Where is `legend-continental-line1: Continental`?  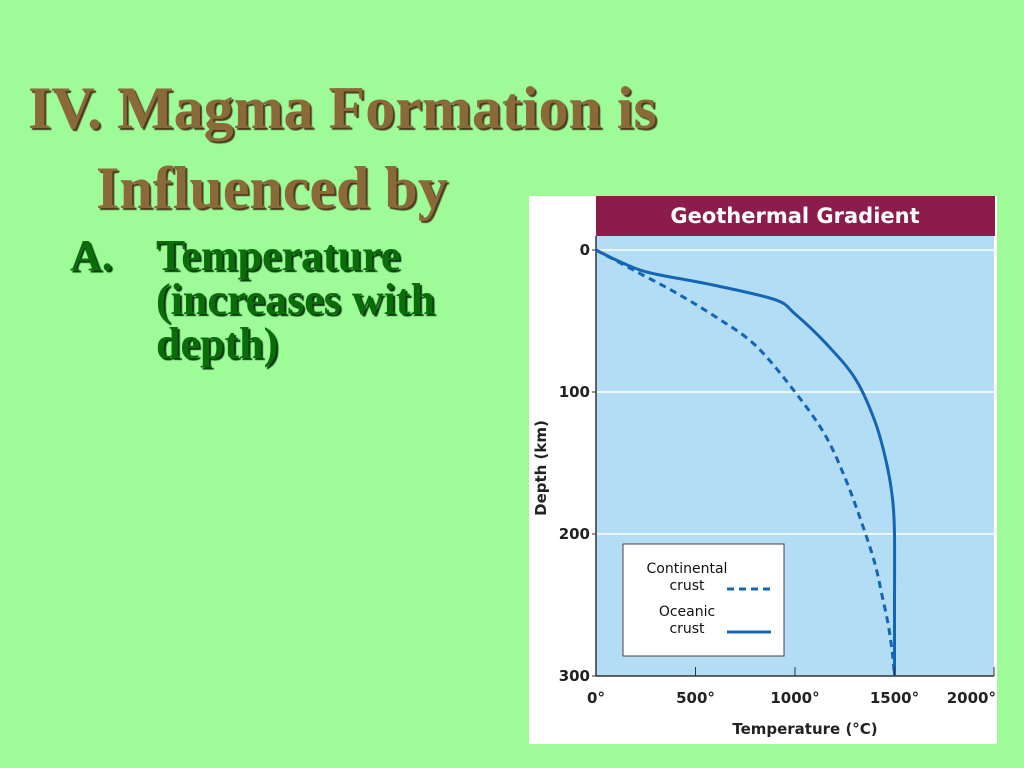
legend-continental-line1: Continental is located at coordinates (687, 569).